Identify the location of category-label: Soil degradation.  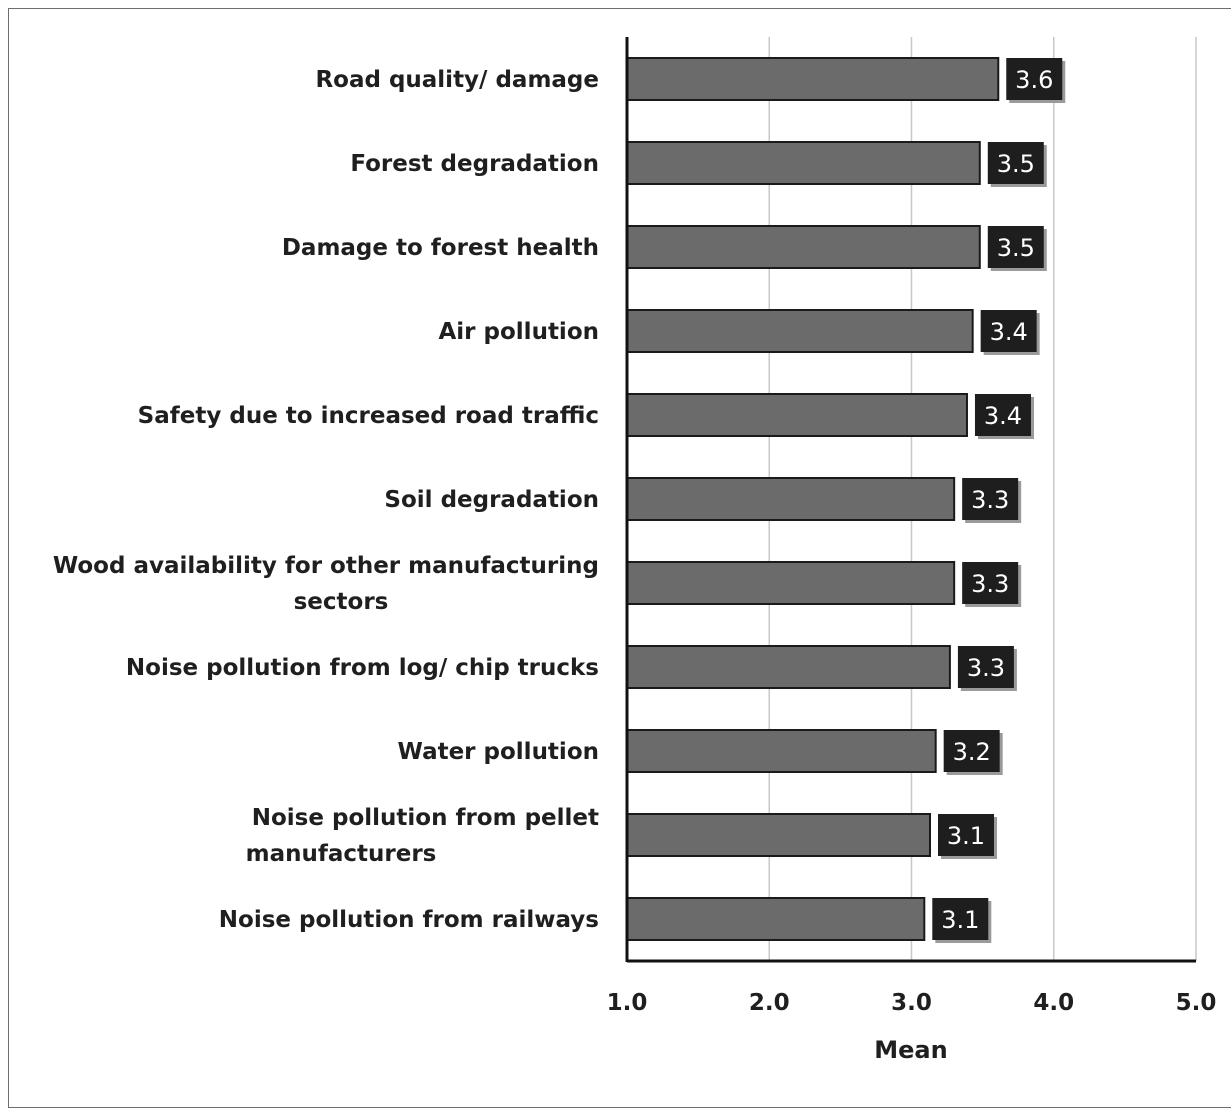
(491, 500).